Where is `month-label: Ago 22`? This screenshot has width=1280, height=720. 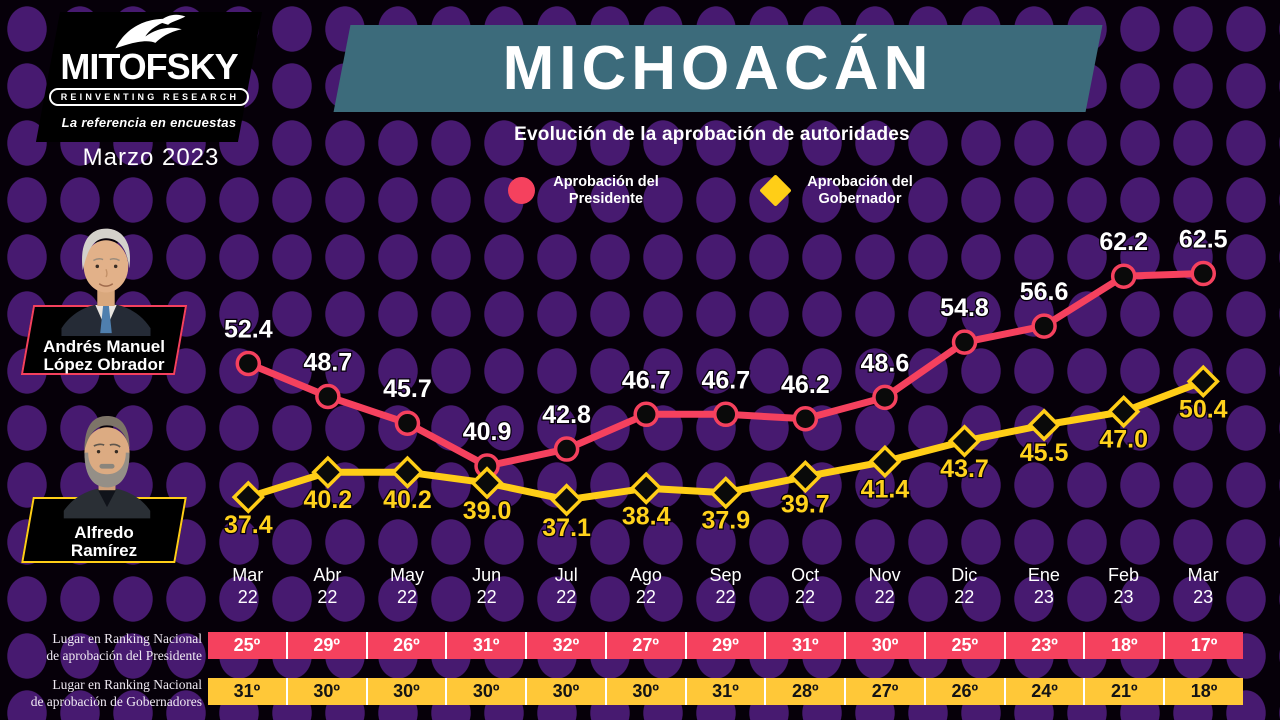
month-label: Ago 22 is located at coordinates (645, 586).